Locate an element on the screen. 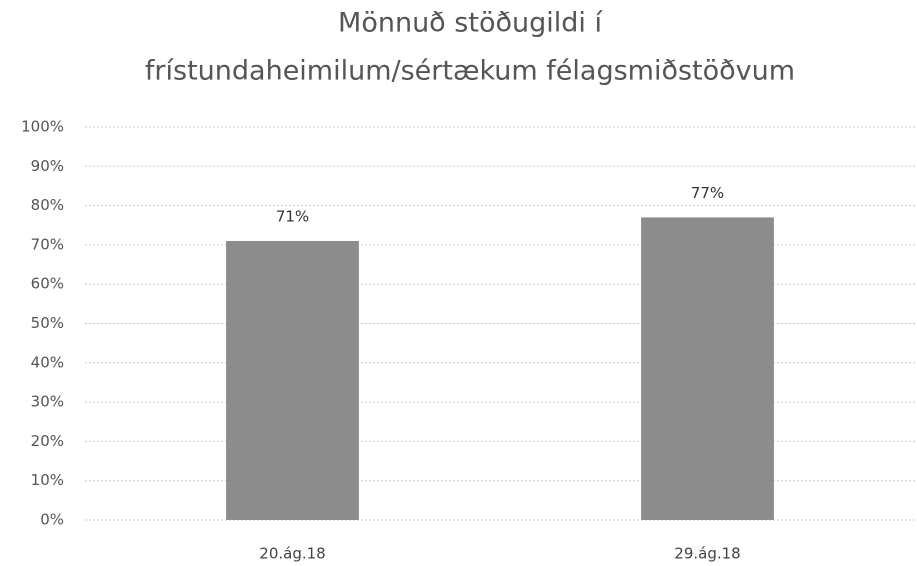  y-tick-label: 80% is located at coordinates (47, 205).